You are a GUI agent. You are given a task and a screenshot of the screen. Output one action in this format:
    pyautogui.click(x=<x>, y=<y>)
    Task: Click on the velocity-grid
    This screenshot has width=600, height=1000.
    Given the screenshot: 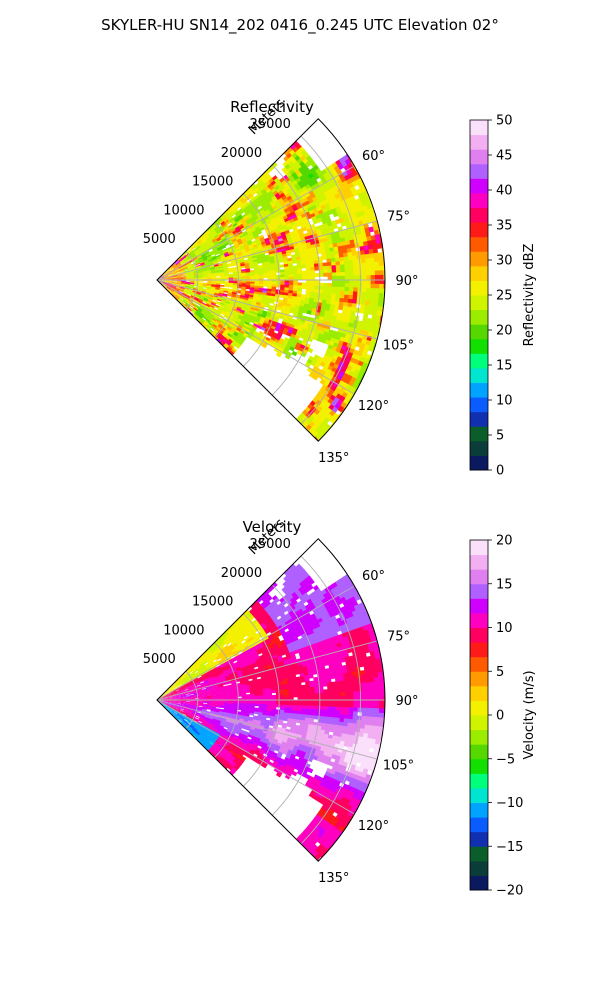 What is the action you would take?
    pyautogui.click(x=270, y=708)
    